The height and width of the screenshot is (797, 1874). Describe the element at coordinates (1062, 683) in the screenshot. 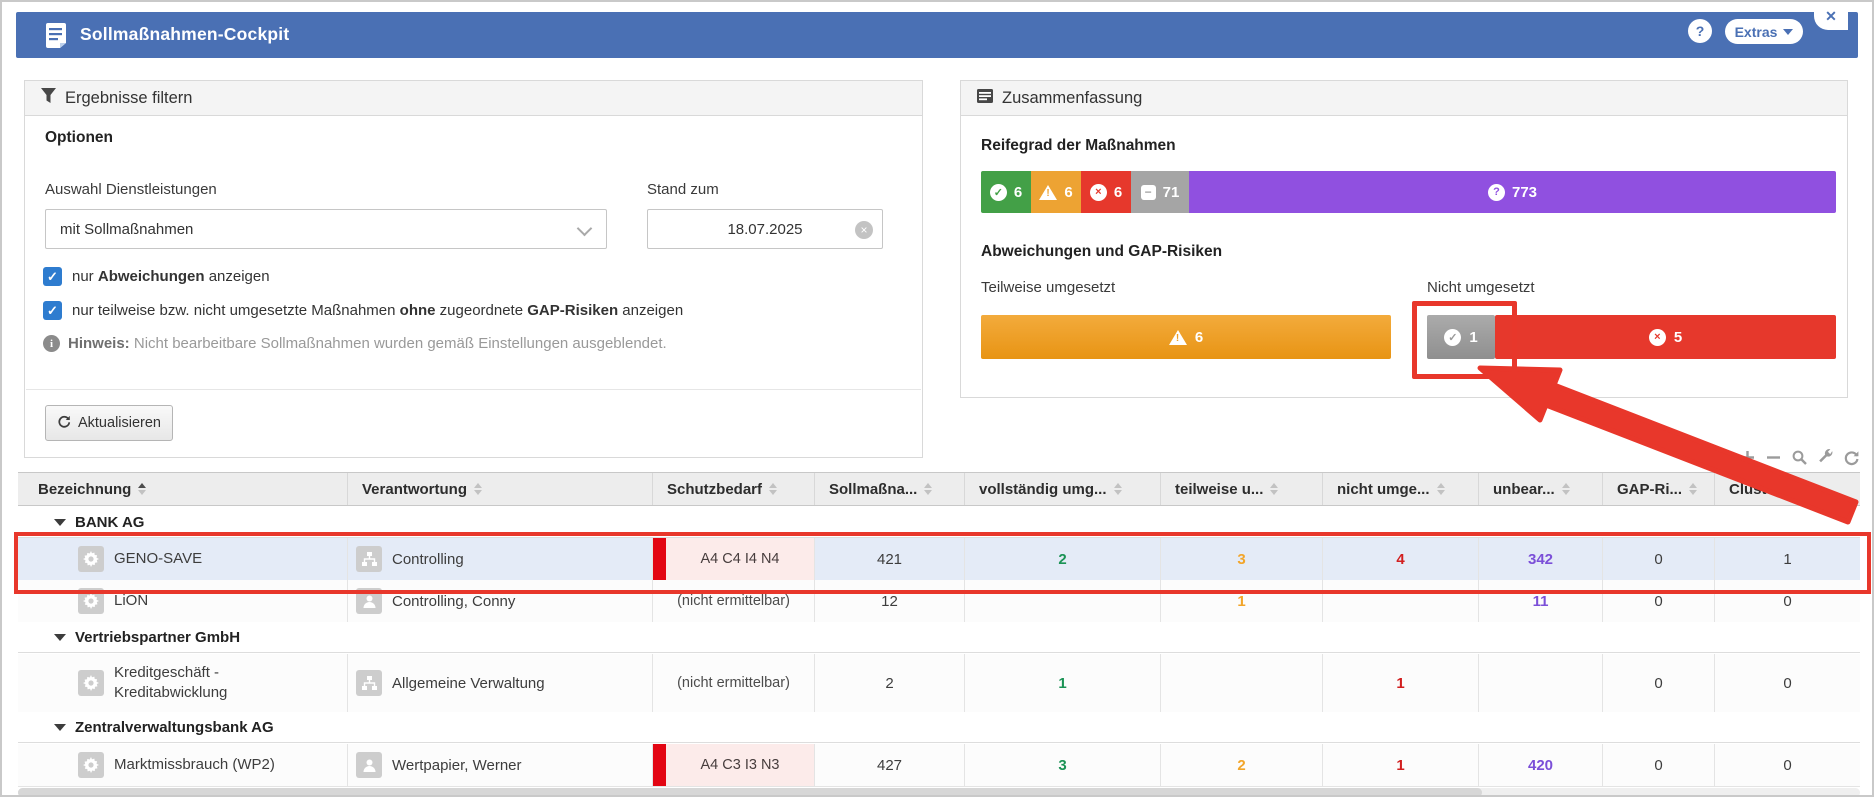

I see `cell-vollstaendig: 1` at that location.